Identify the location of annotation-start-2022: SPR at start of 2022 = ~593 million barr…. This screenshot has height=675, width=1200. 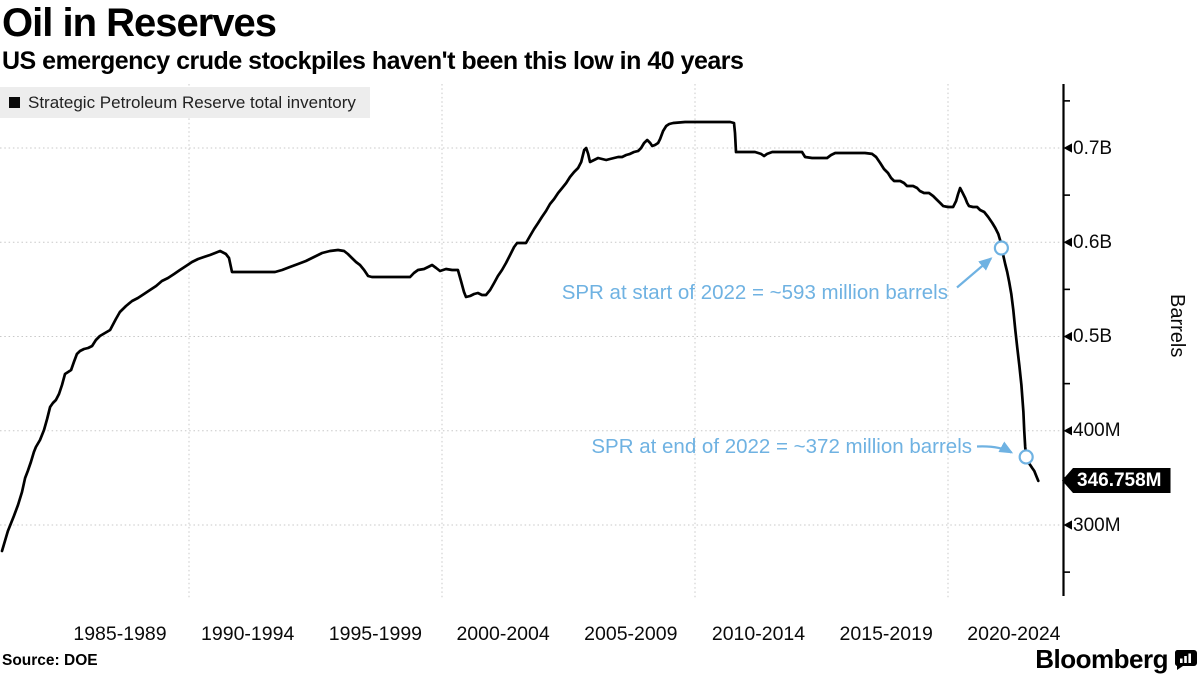
(754, 292).